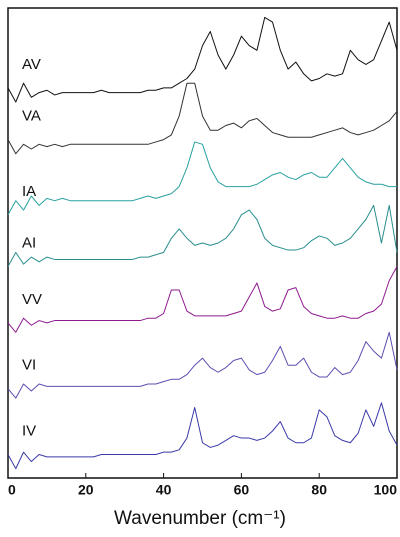 Image resolution: width=400 pixels, height=537 pixels. I want to click on series-label: VI, so click(29, 365).